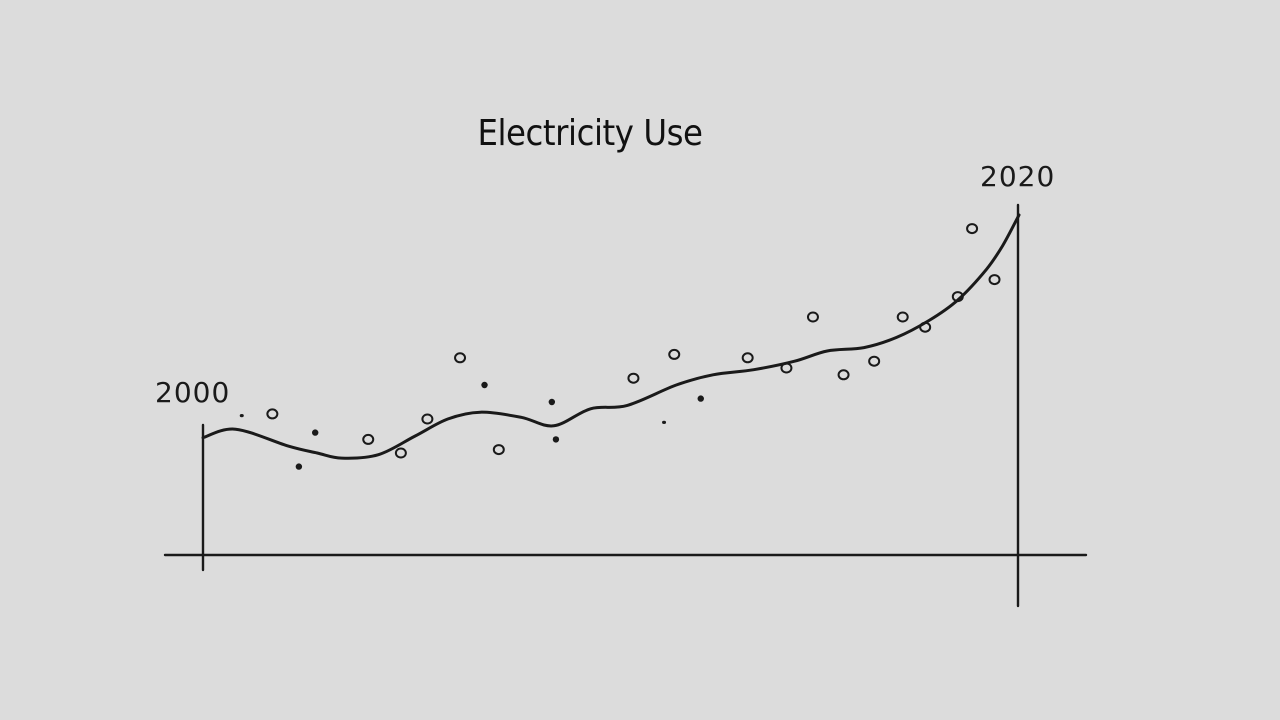 This screenshot has width=1280, height=720. I want to click on chart-title: Electricity Use, so click(590, 133).